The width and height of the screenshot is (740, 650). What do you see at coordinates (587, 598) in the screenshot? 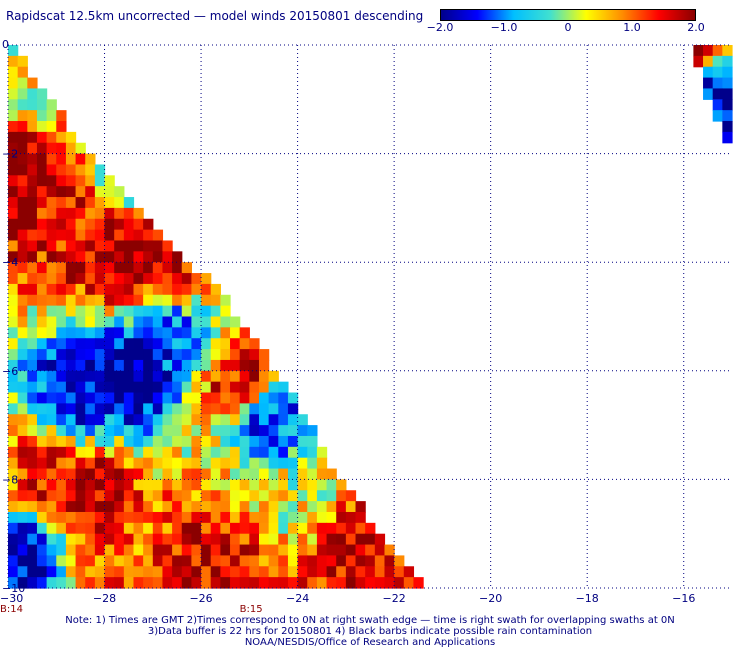
I see `x-tick-label: −18` at bounding box center [587, 598].